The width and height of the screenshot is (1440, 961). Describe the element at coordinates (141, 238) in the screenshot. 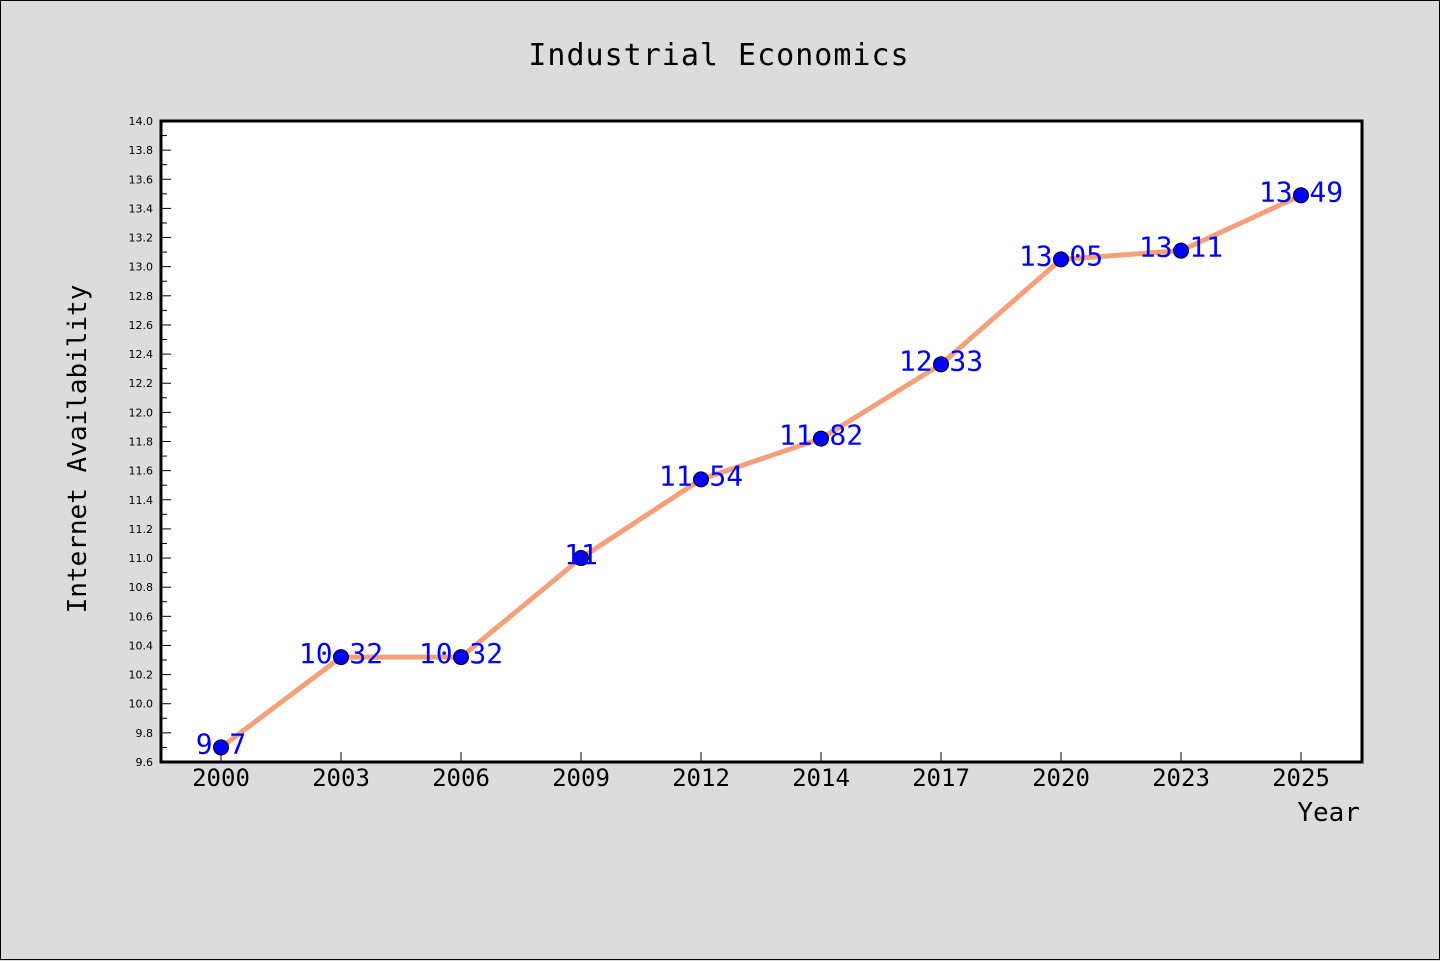

I see `y-tick-label: 13.2` at that location.